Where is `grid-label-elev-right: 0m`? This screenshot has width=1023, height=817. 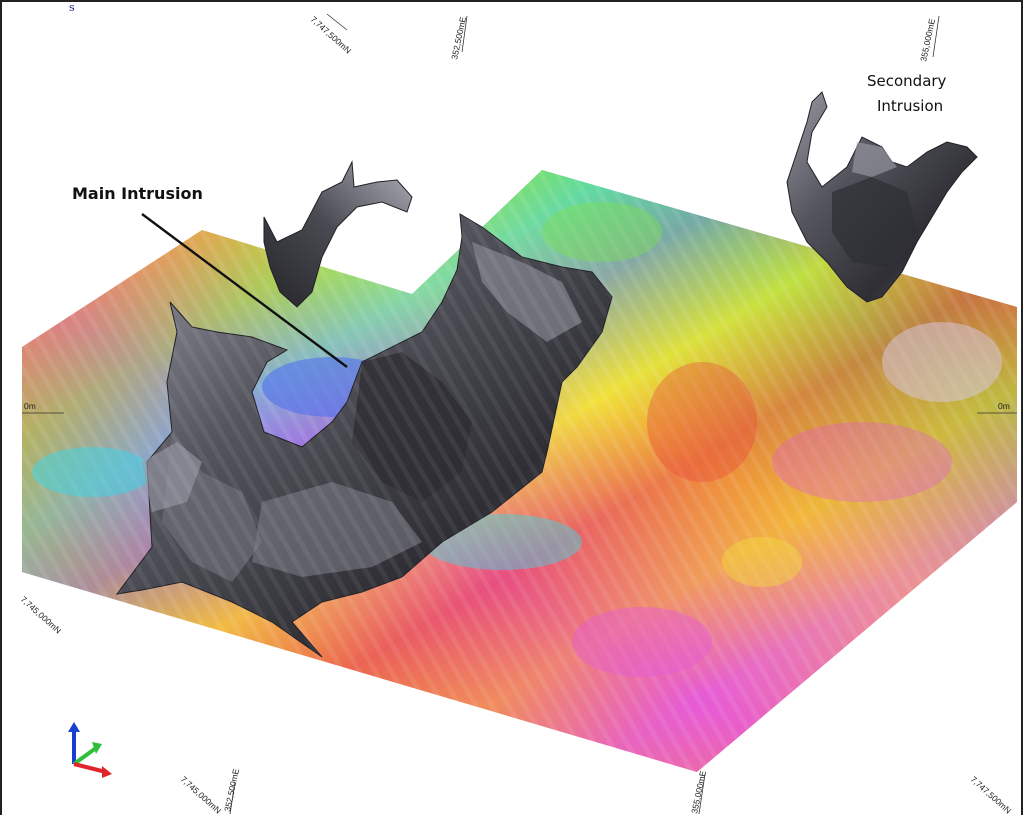 grid-label-elev-right: 0m is located at coordinates (1004, 406).